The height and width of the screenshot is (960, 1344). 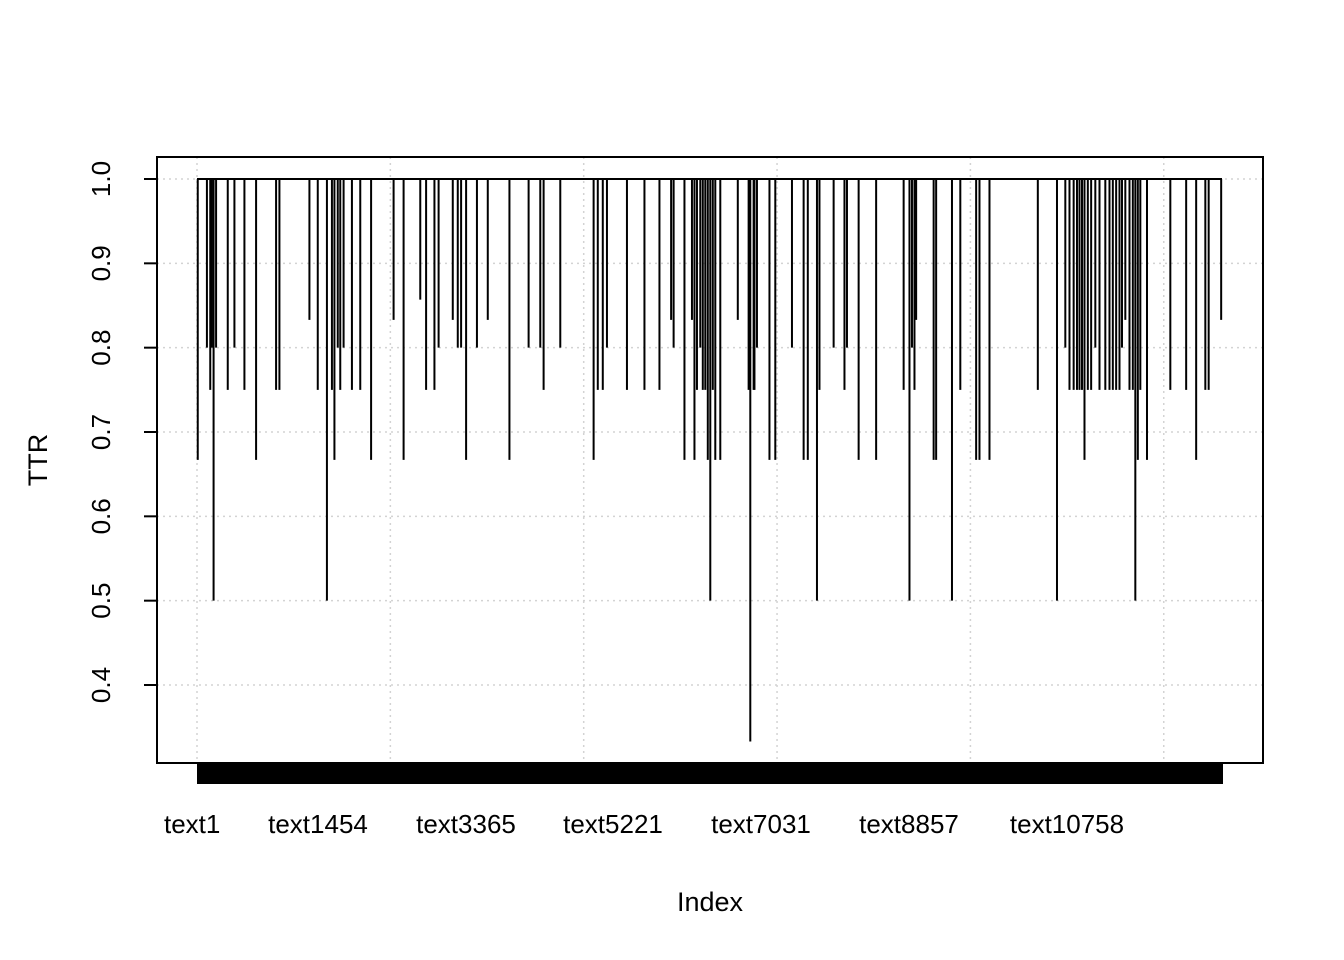 What do you see at coordinates (101, 348) in the screenshot?
I see `y-tick-label-4: 0.8` at bounding box center [101, 348].